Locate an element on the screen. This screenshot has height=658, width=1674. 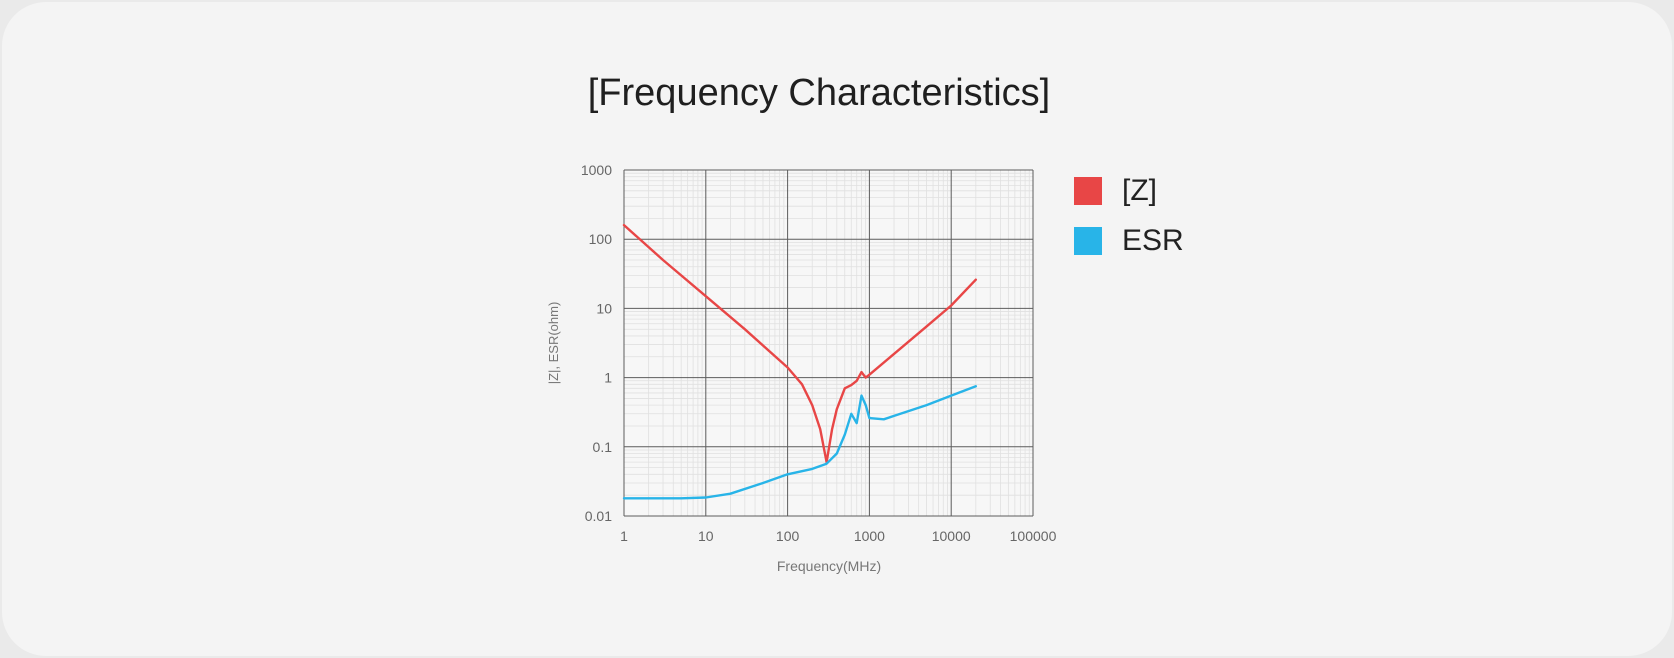
x-tick-label: 10 is located at coordinates (706, 536).